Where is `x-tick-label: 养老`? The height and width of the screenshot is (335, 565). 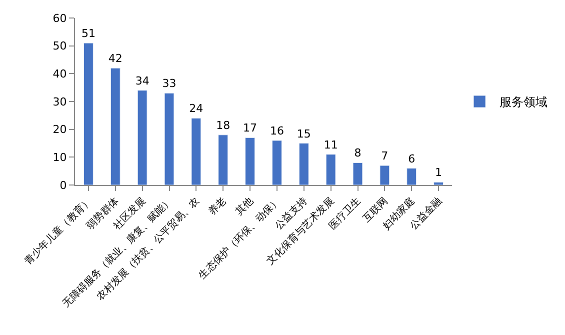
x-tick-label: 养老 is located at coordinates (217, 206).